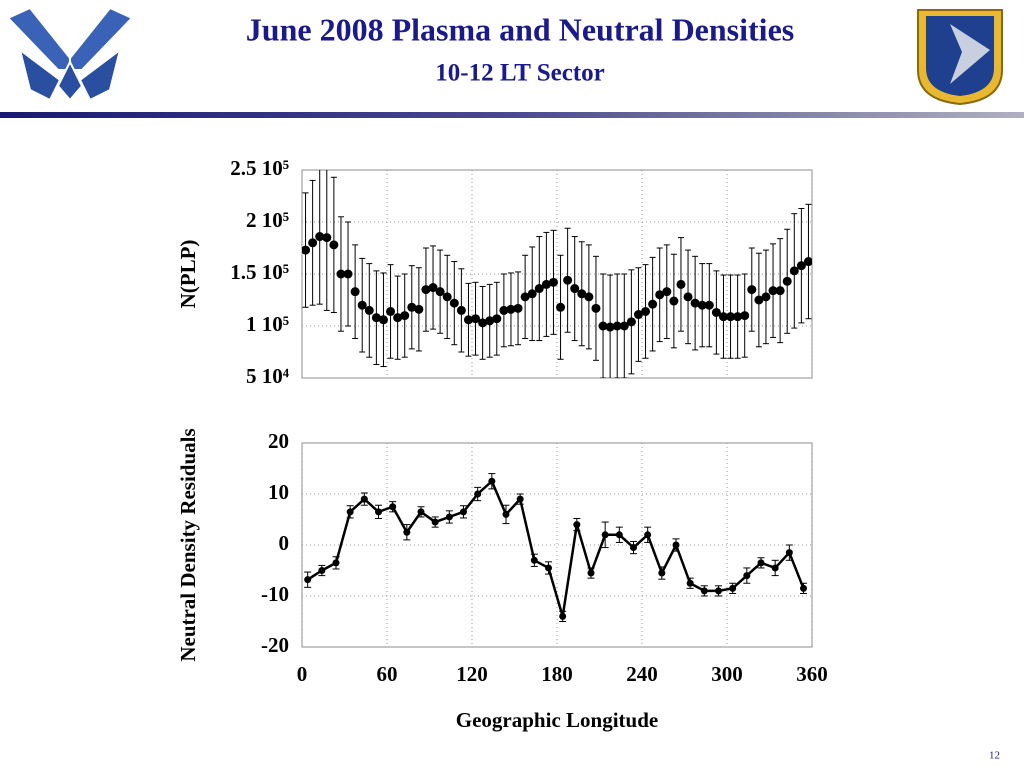  I want to click on y-tick-label: 5 10⁴, so click(268, 376).